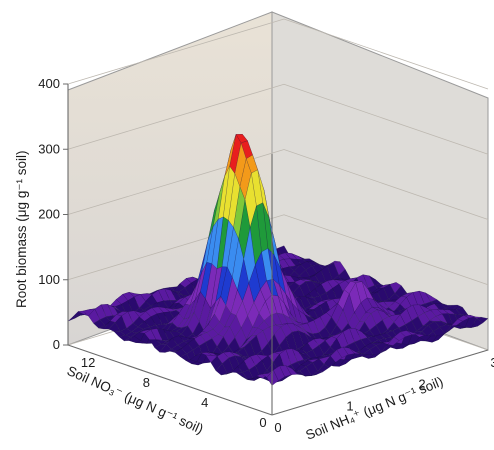 The height and width of the screenshot is (450, 494). What do you see at coordinates (49, 83) in the screenshot?
I see `z-tick-label: 400` at bounding box center [49, 83].